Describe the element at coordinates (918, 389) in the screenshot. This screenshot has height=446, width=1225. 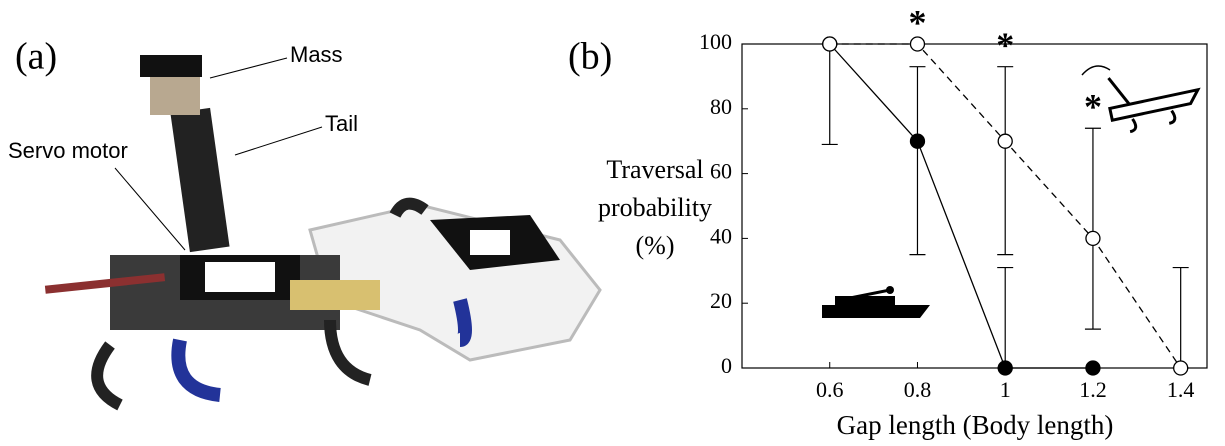
I see `x-tick-label: 0.8` at that location.